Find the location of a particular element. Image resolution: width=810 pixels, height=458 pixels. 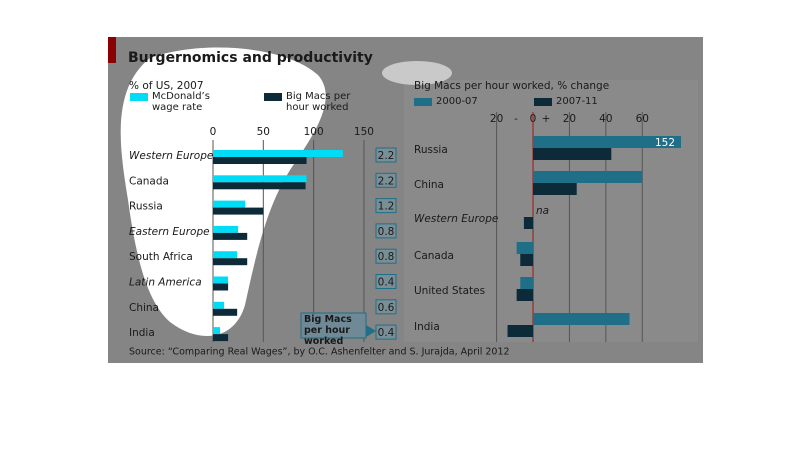

value-label: 152 is located at coordinates (665, 143).